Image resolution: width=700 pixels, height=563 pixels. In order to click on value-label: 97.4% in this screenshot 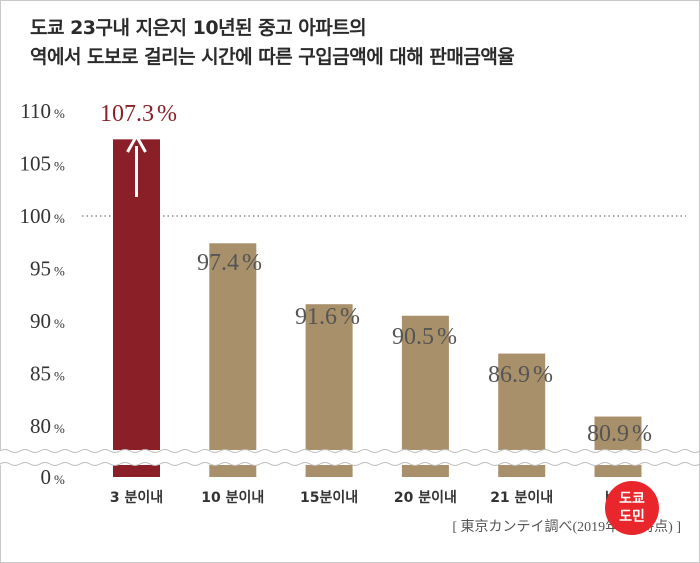, I will do `click(229, 263)`.